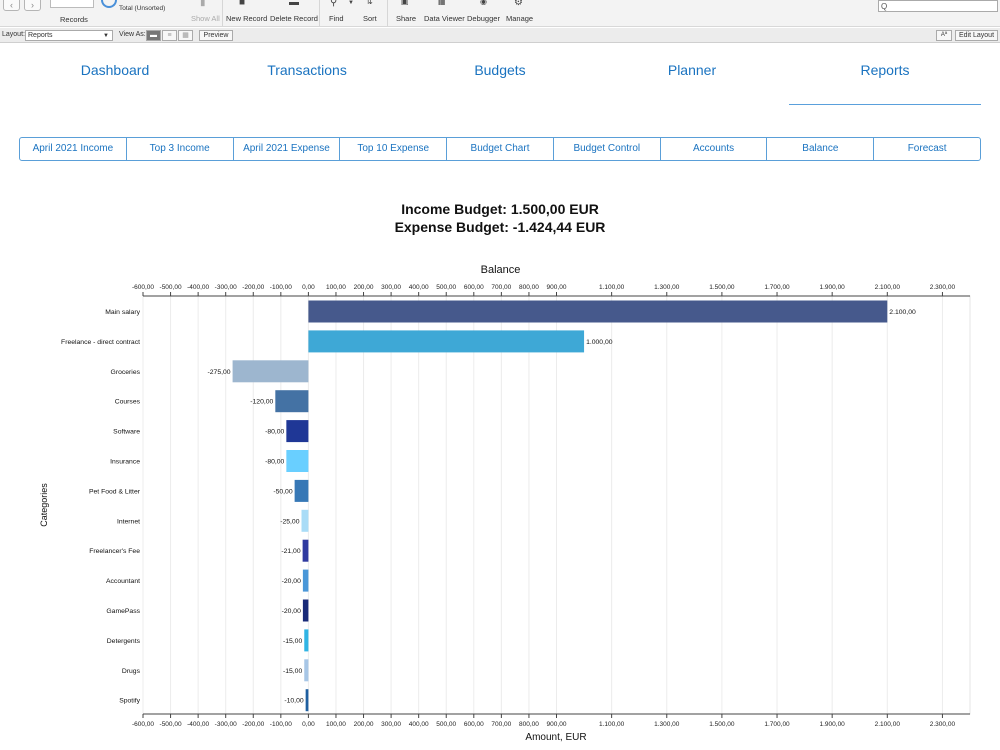 This screenshot has height=750, width=1000. Describe the element at coordinates (253, 724) in the screenshot. I see `x-tick-label-bottom: -200,00` at that location.